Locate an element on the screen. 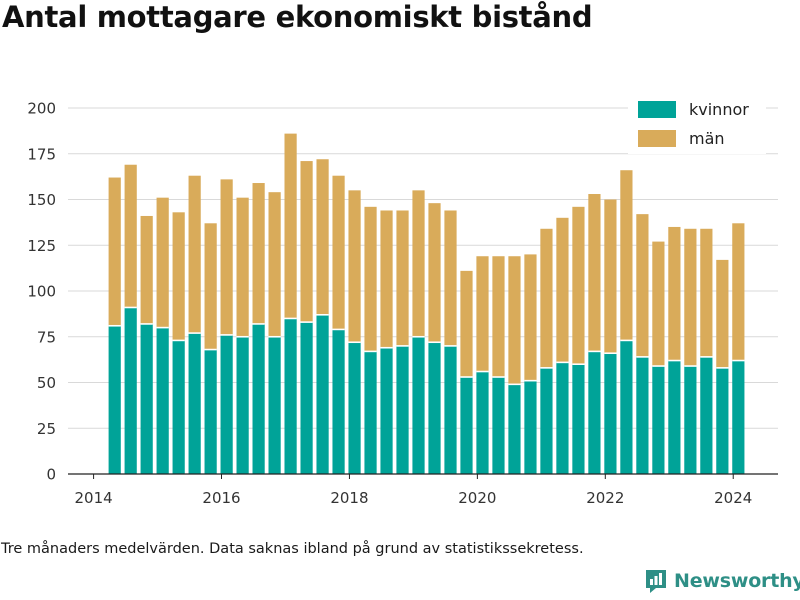 The height and width of the screenshot is (600, 800). x-tick-label: 2018 is located at coordinates (349, 498).